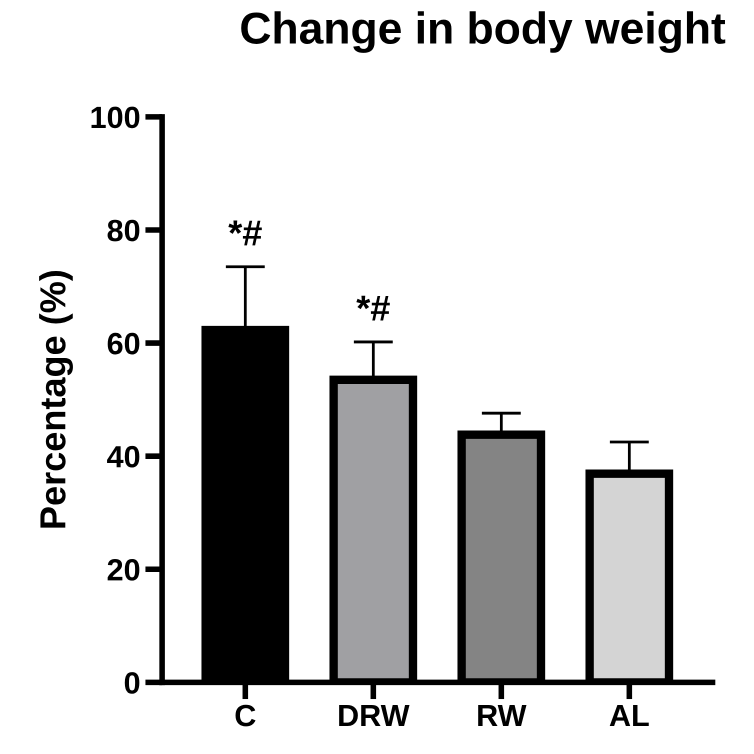  What do you see at coordinates (246, 715) in the screenshot?
I see `x-tick-label: C` at bounding box center [246, 715].